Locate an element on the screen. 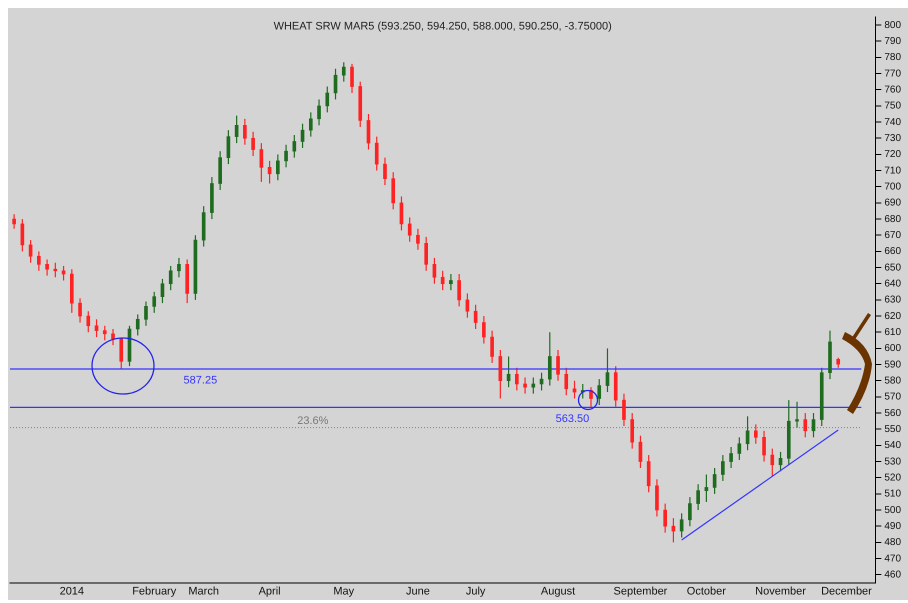 The image size is (908, 603). y-tick-label: 640 is located at coordinates (893, 284).